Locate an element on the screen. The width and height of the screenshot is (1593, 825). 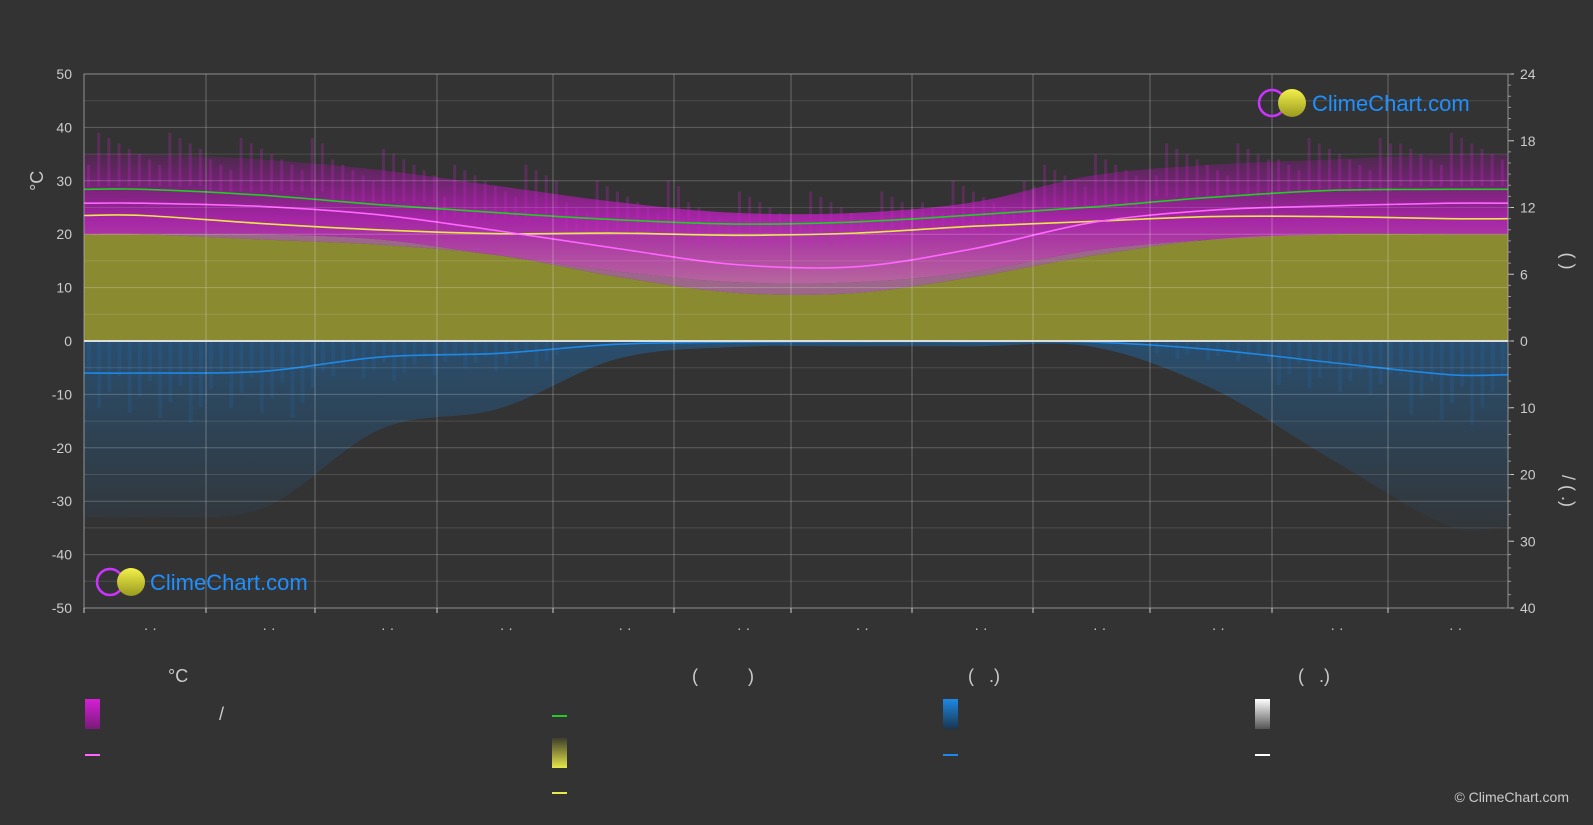
temp-range-band is located at coordinates (796, 218).